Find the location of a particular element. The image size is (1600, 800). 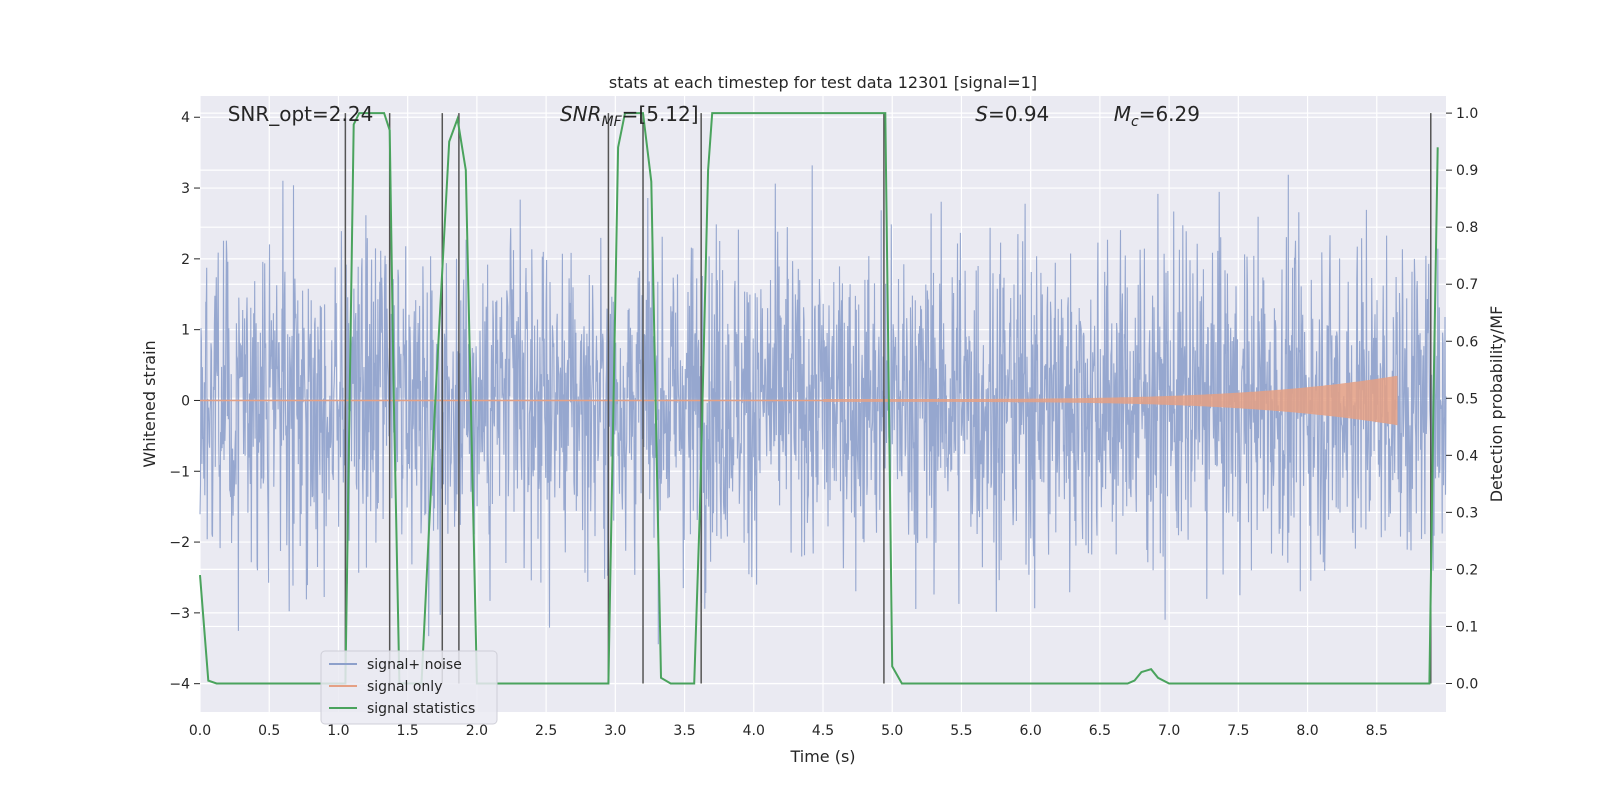

y-left-axis-ticks: −4 −3 −2 −1 0 1 2 3 4 is located at coordinates (184, 401).